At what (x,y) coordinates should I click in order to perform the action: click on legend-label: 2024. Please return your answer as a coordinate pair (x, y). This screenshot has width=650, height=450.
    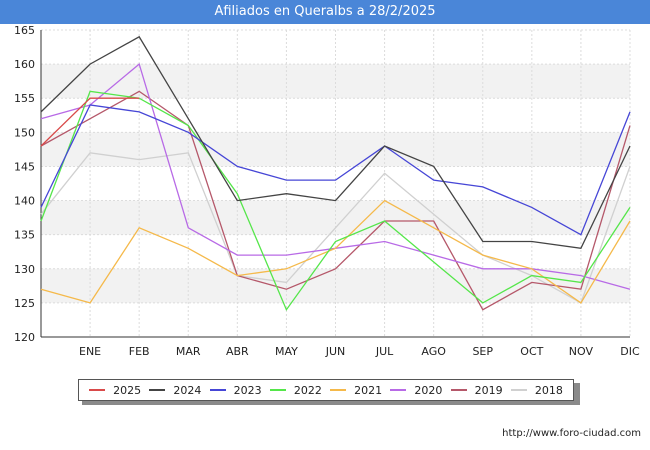
    Looking at the image, I should click on (187, 390).